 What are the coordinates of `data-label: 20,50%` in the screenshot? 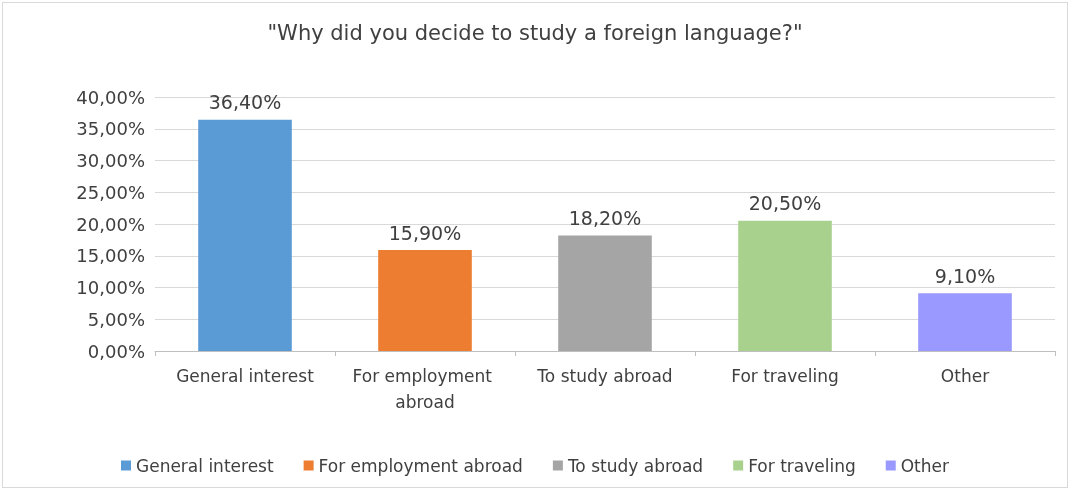 It's located at (785, 203).